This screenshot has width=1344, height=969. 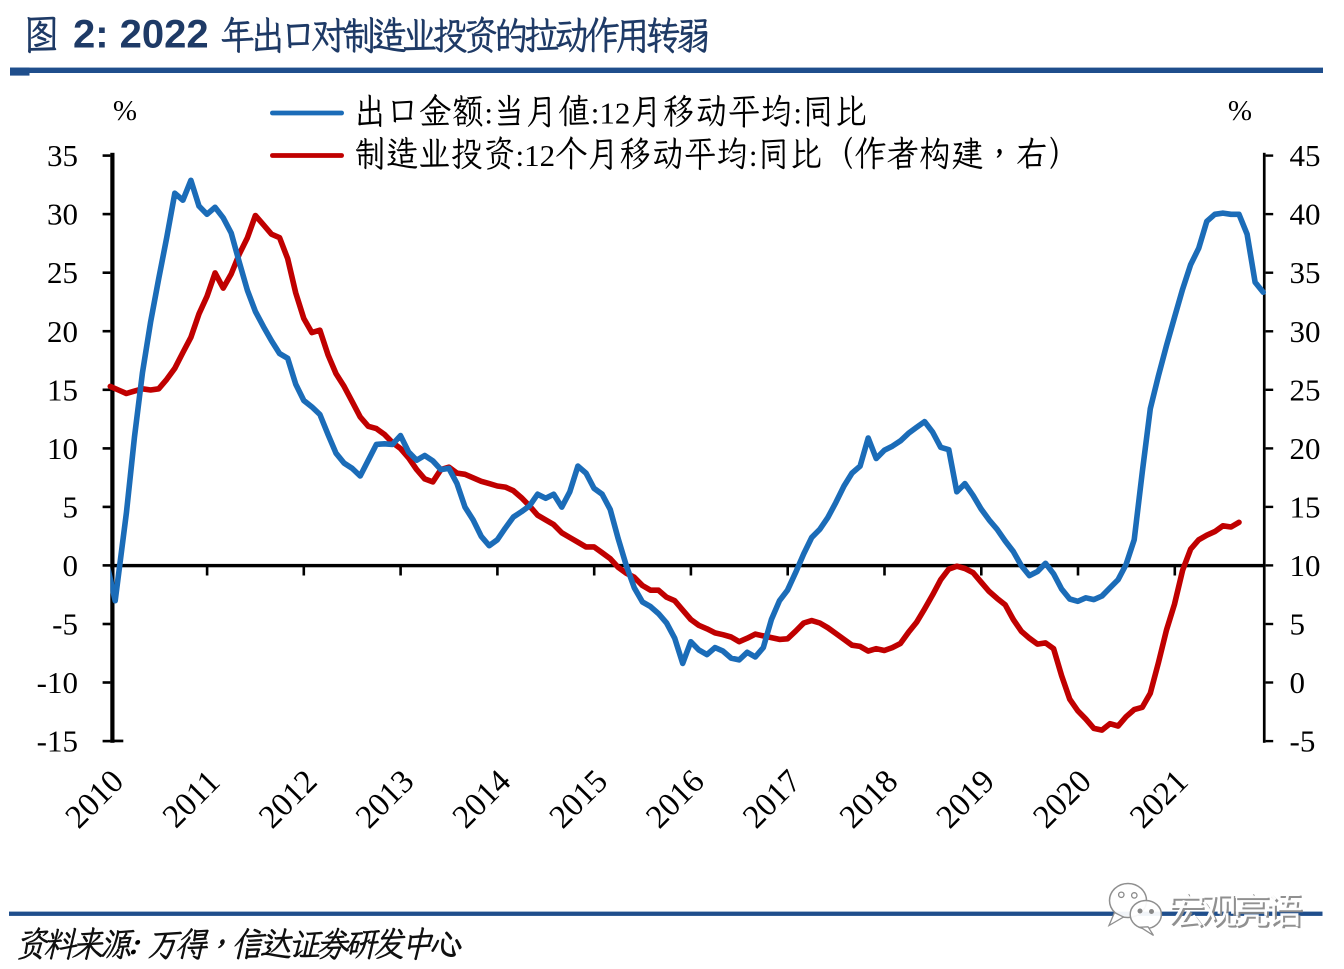 What do you see at coordinates (1305, 214) in the screenshot?
I see `svg-text: 40` at bounding box center [1305, 214].